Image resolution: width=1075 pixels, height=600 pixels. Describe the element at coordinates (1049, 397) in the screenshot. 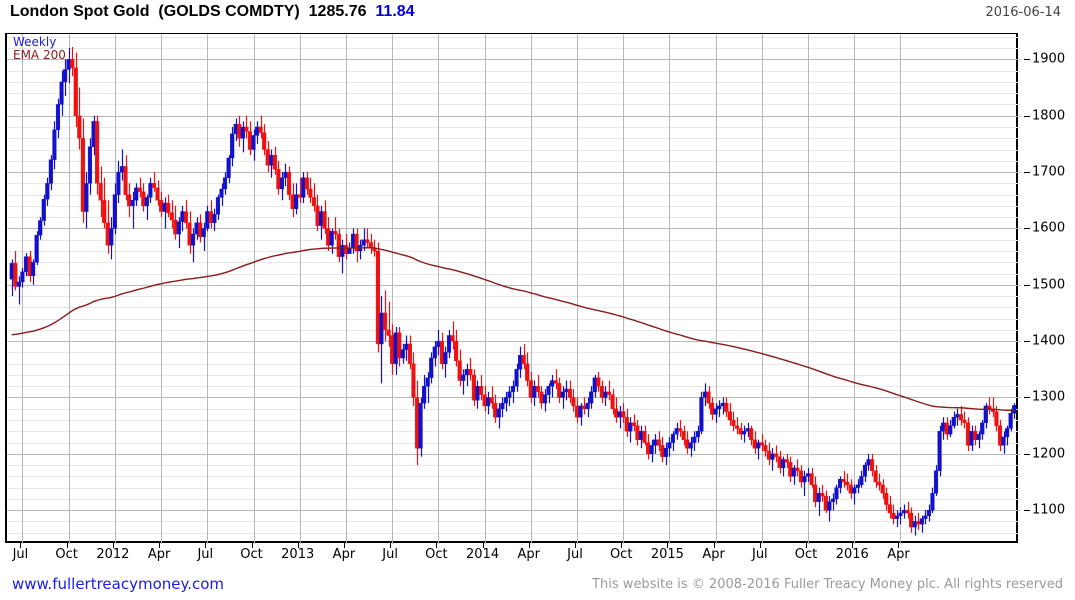

I see `y-axis-label: 1300` at that location.